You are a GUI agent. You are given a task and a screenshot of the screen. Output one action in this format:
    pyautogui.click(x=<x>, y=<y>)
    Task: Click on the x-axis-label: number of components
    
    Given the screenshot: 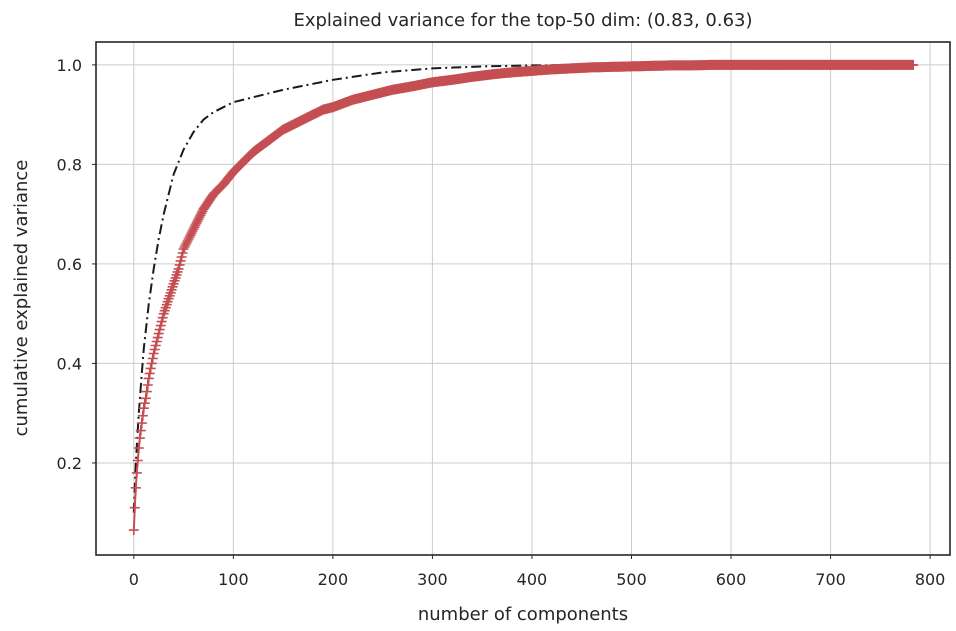 What is the action you would take?
    pyautogui.click(x=523, y=614)
    